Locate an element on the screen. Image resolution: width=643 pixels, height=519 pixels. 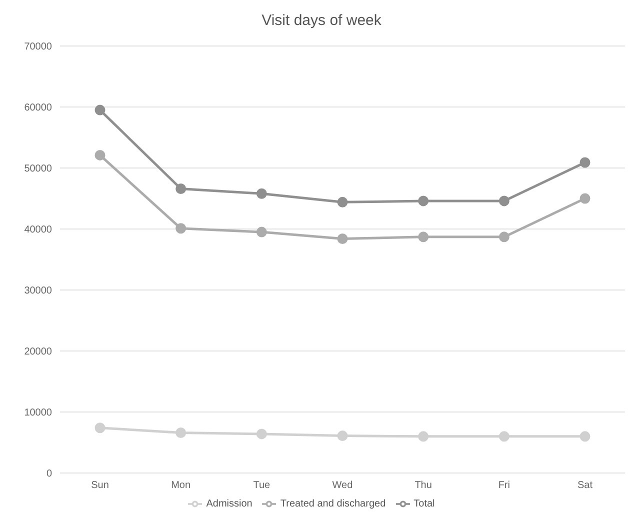
x-tick-label: Fri is located at coordinates (504, 486).